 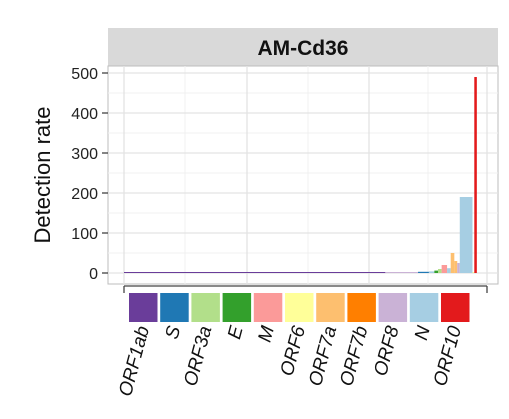 I want to click on legend-swatch-orf7b, so click(x=361, y=307).